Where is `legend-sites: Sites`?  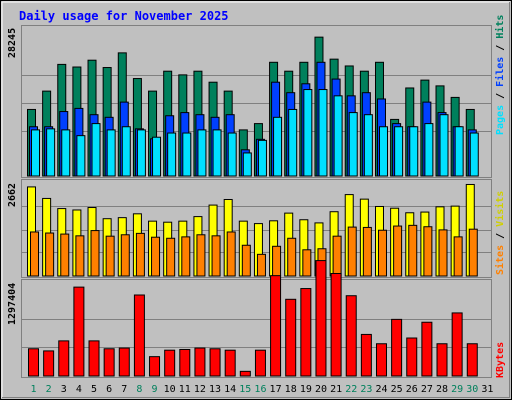 legend-sites: Sites is located at coordinates (500, 260).